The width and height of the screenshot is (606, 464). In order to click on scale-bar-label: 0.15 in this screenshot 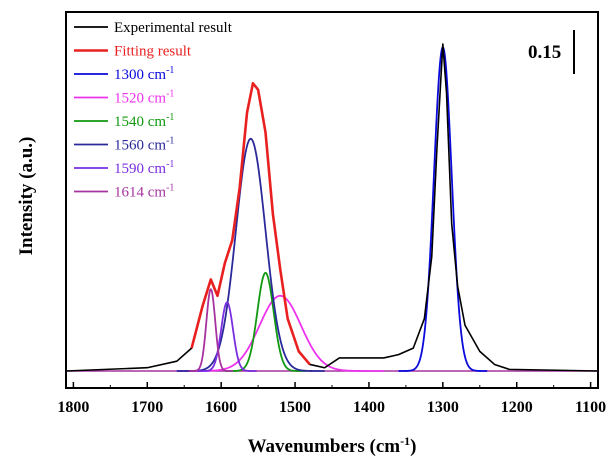, I will do `click(544, 52)`.